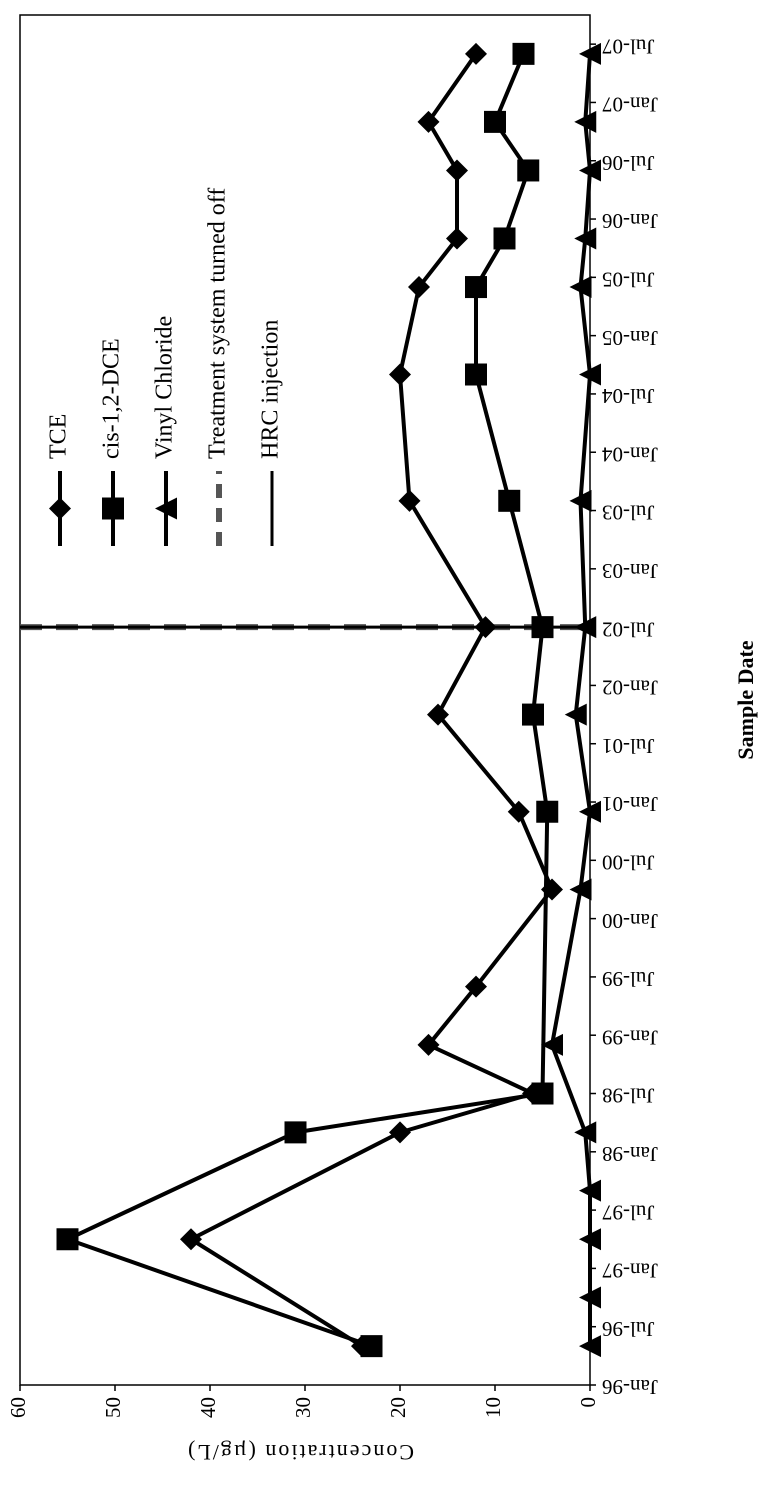  Describe the element at coordinates (628, 1329) in the screenshot. I see `x-tick-label: Jul-96` at that location.